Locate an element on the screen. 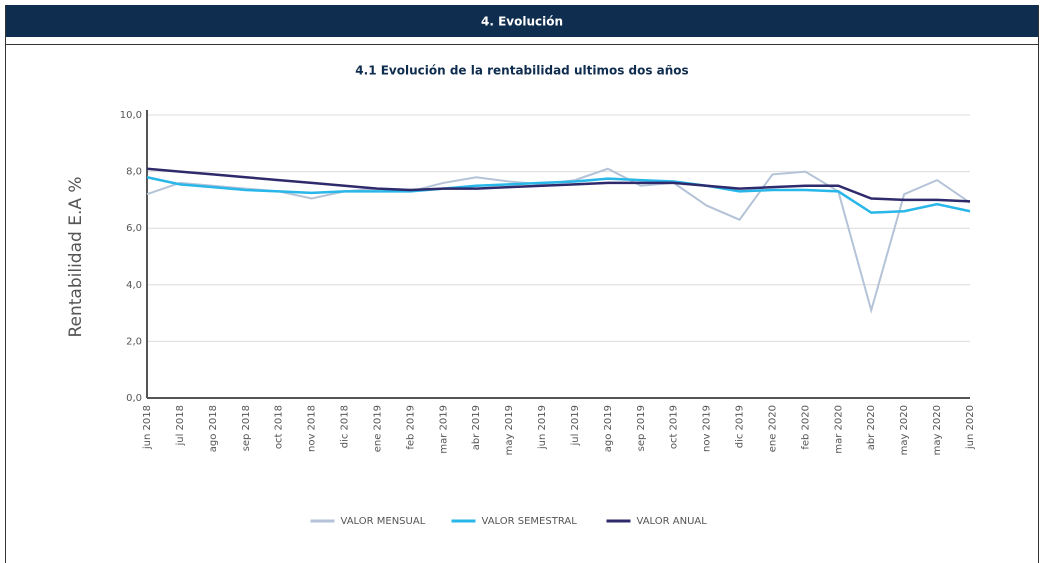 This screenshot has height=563, width=1044. x-tick-label: jun 2020 is located at coordinates (970, 427).